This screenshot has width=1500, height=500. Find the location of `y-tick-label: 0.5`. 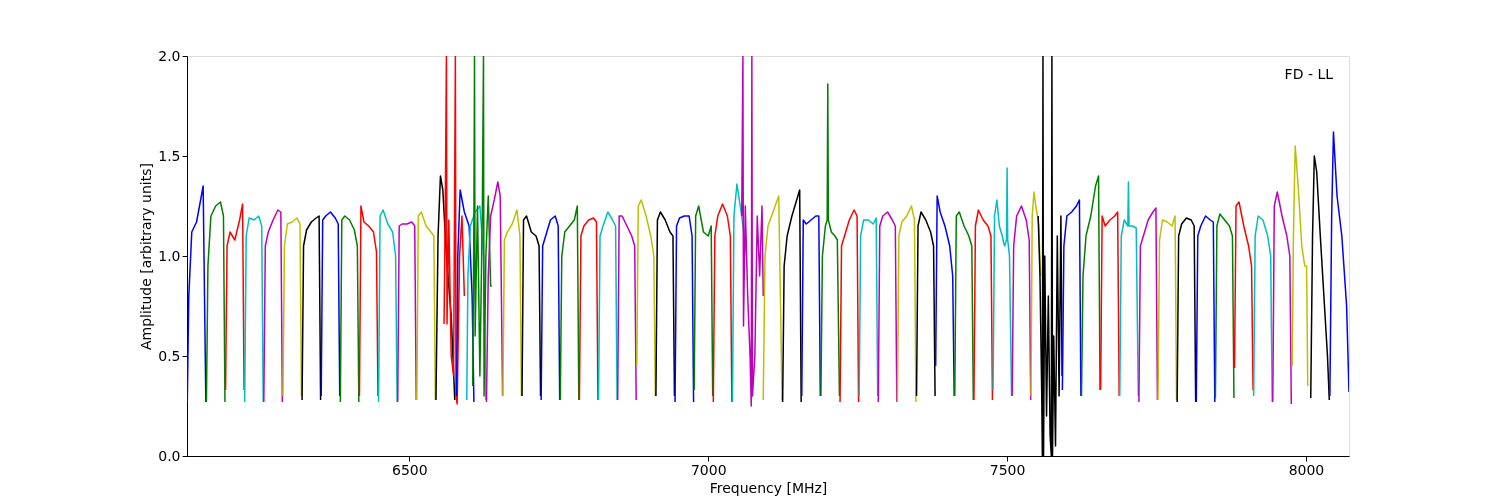

y-tick-label: 0.5 is located at coordinates (169, 355).